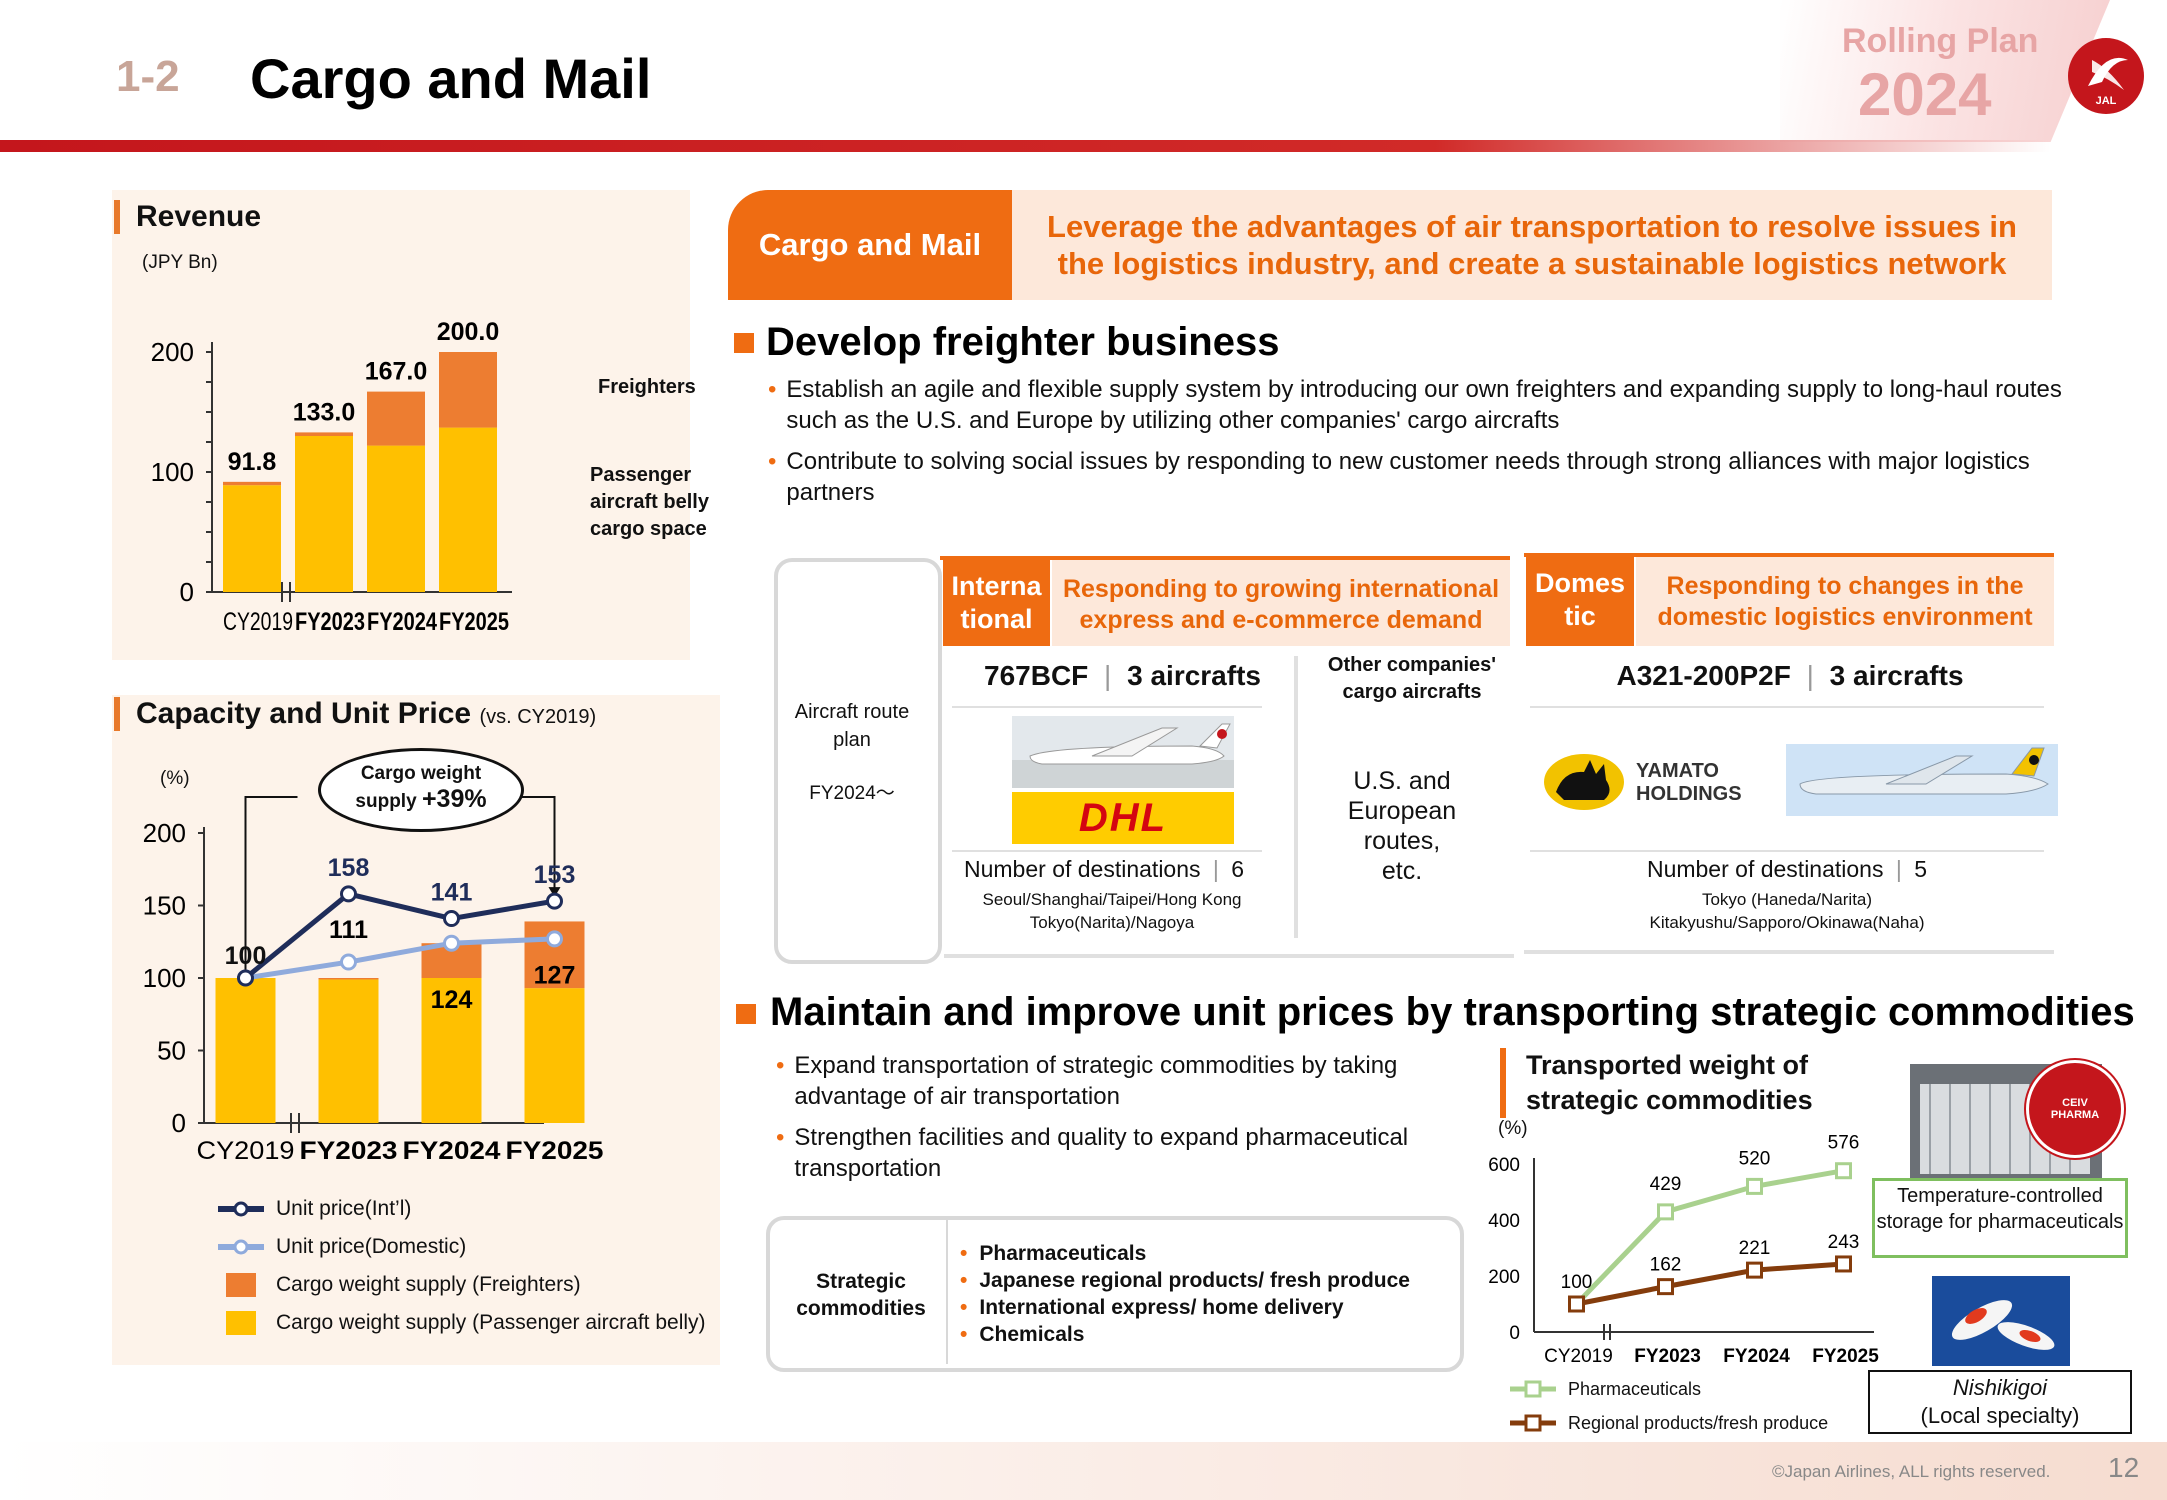 This screenshot has height=1500, width=2167. I want to click on commodity-item-text: Chemicals, so click(1032, 1334).